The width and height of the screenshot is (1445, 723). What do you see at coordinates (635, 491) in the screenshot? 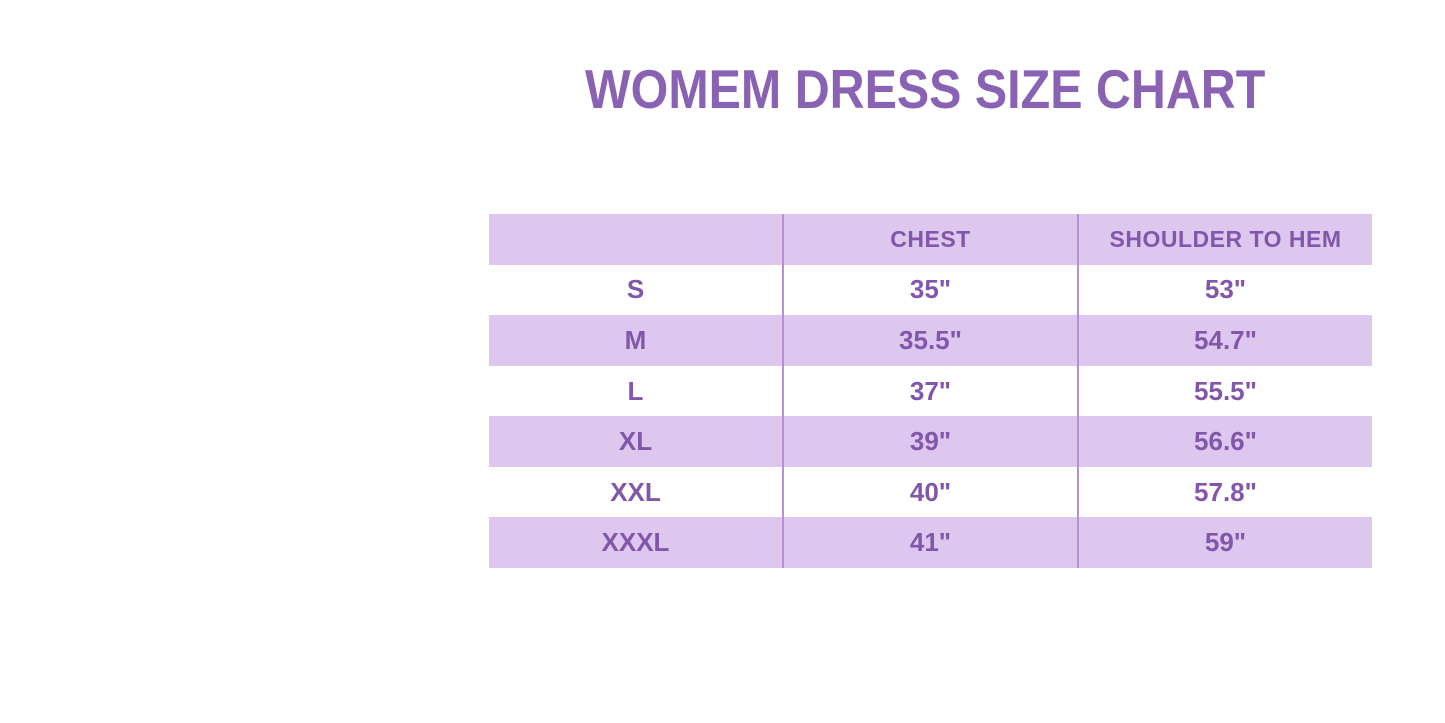
I see `size-cell: XXL` at bounding box center [635, 491].